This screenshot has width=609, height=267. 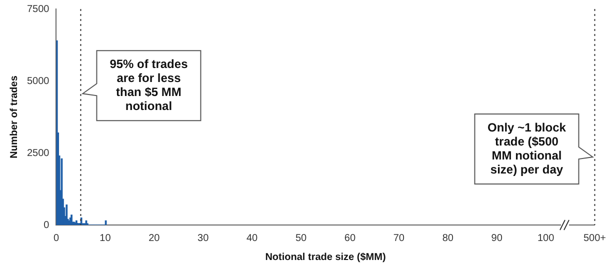 I want to click on x-tick-label: 500+, so click(x=594, y=238).